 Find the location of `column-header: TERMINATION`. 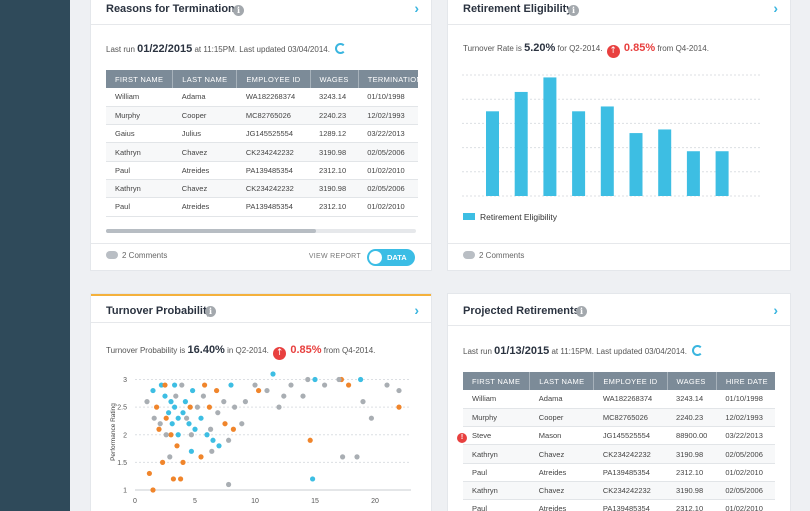

column-header: TERMINATION is located at coordinates (388, 79).